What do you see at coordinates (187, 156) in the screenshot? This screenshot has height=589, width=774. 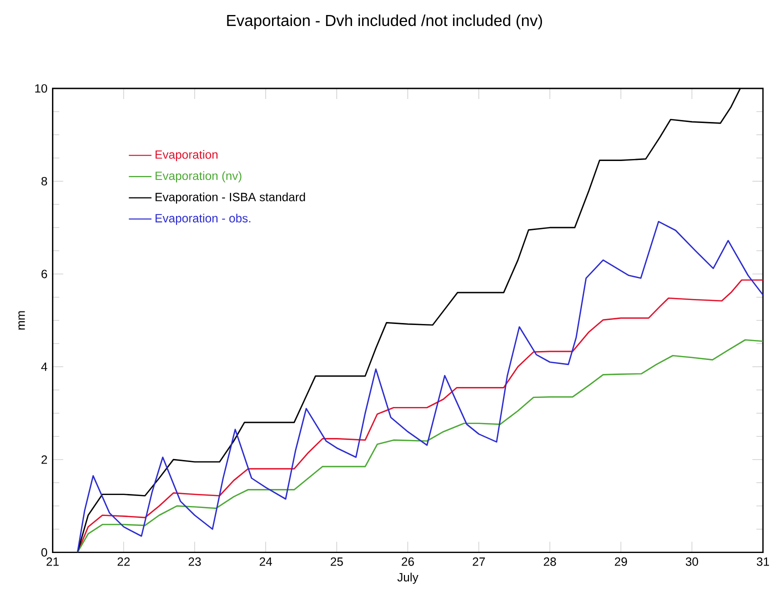 I see `legend-label: Evaporation` at bounding box center [187, 156].